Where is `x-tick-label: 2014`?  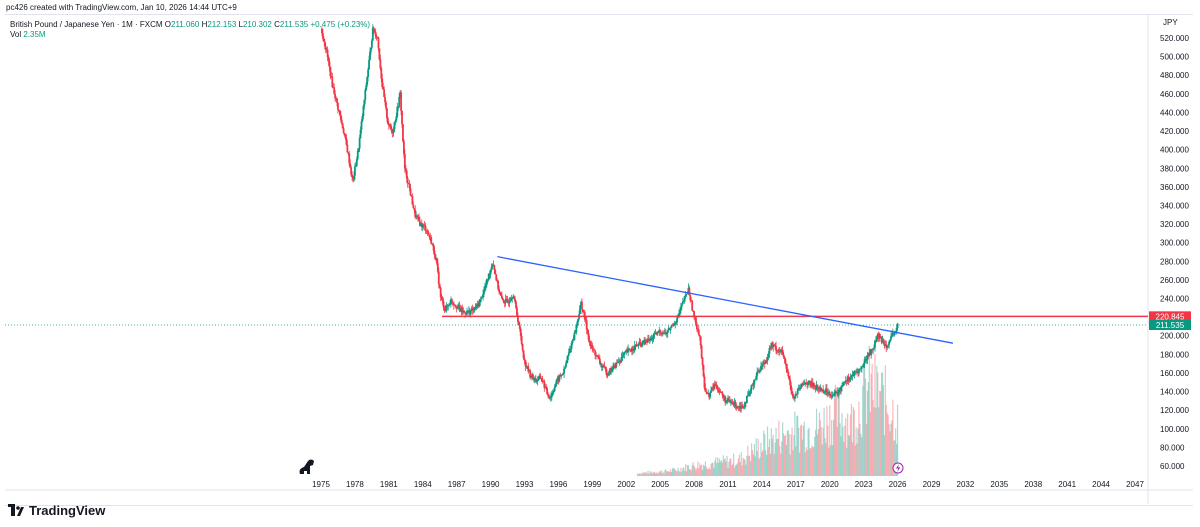
x-tick-label: 2014 is located at coordinates (762, 484).